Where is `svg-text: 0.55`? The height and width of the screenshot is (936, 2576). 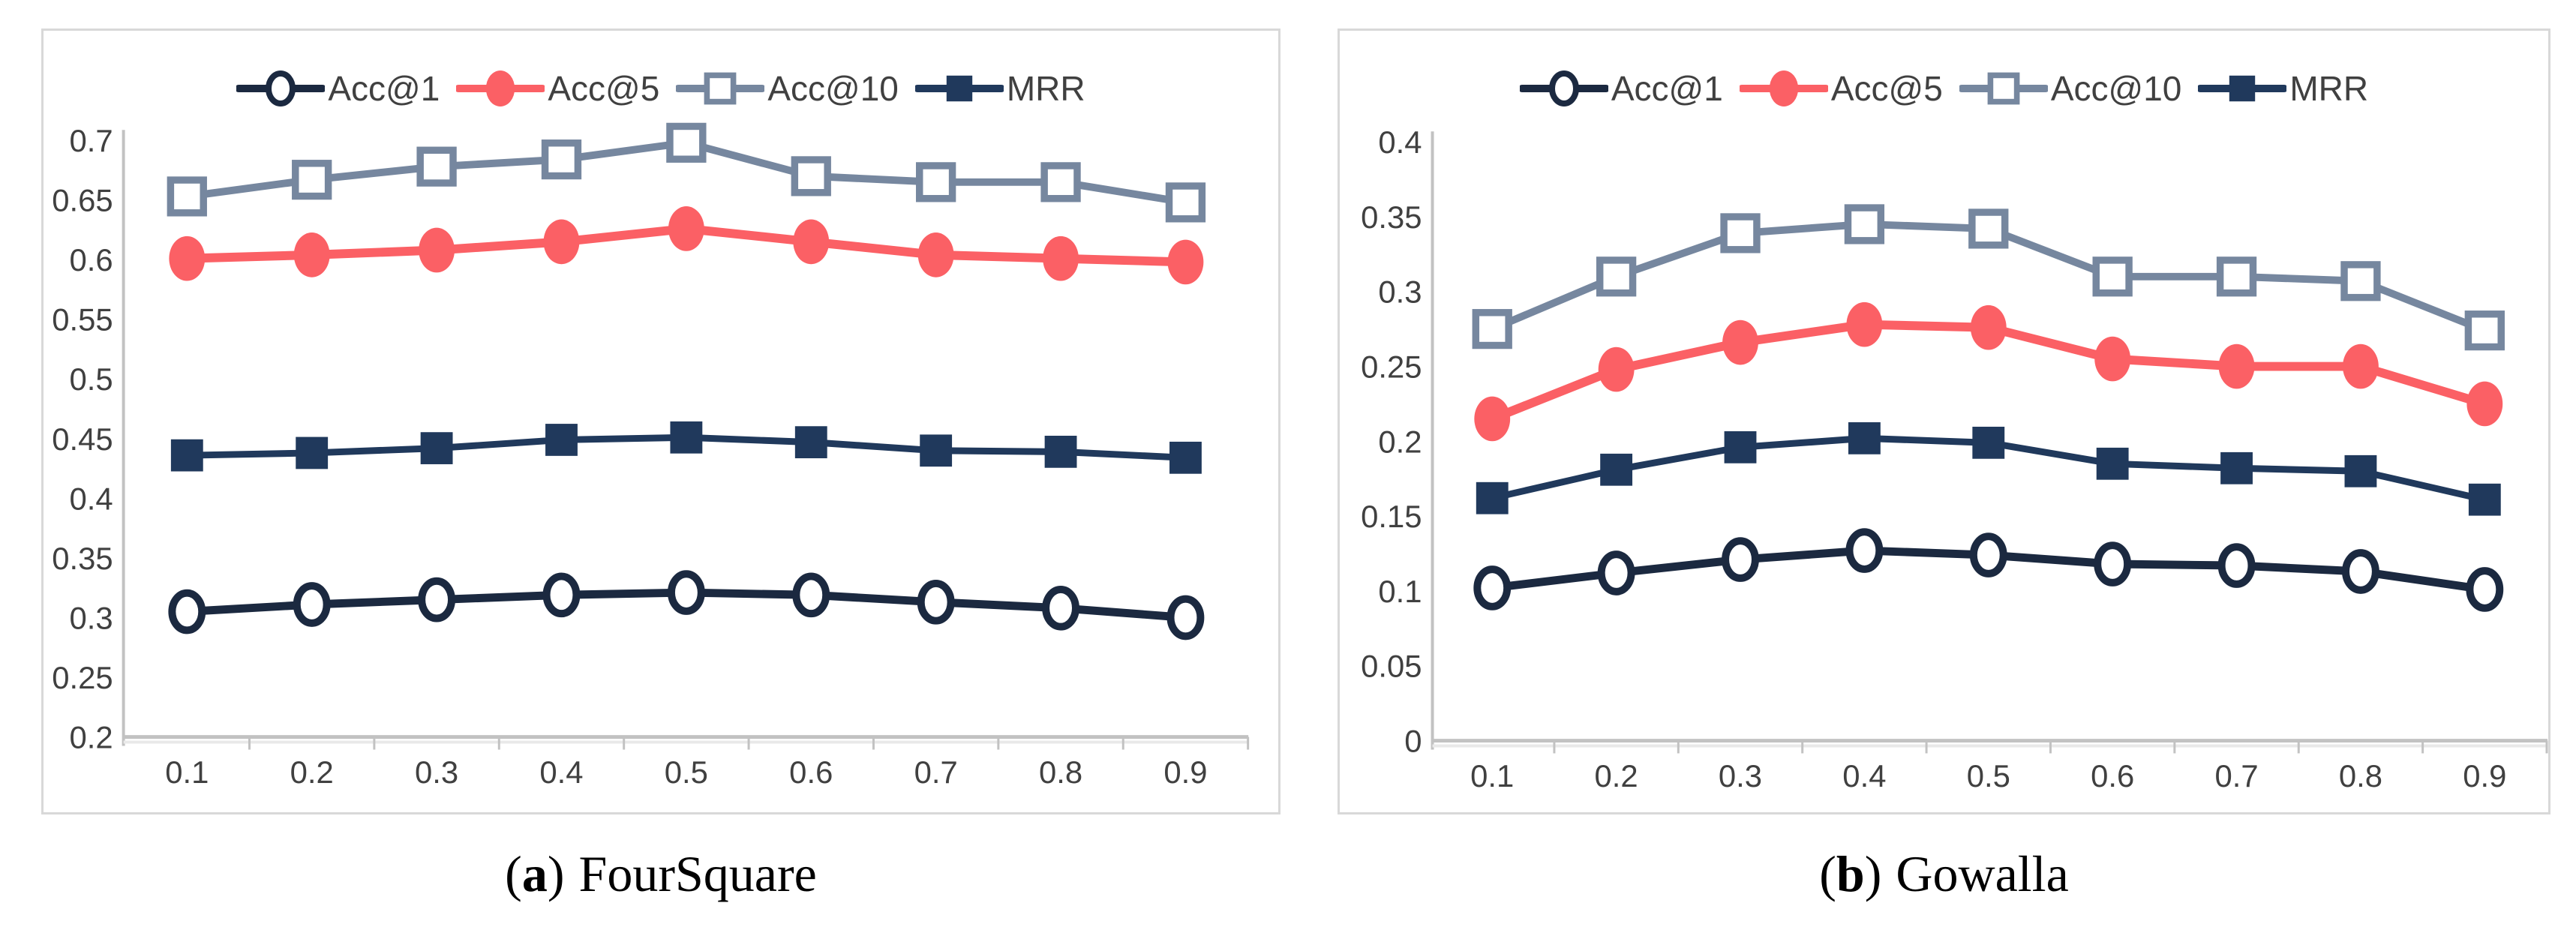 svg-text: 0.55 is located at coordinates (82, 320).